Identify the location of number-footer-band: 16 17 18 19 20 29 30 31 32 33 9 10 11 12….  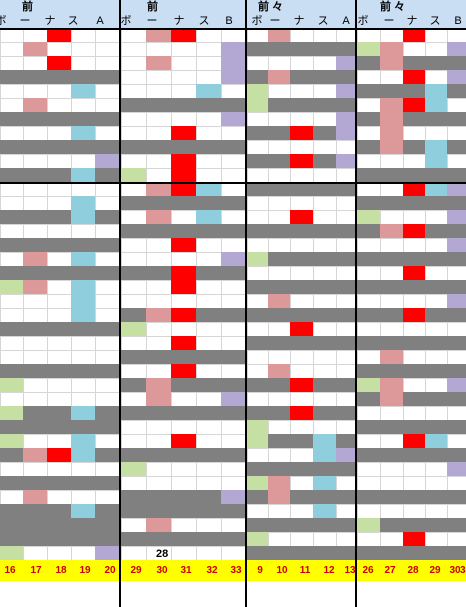
(233, 570).